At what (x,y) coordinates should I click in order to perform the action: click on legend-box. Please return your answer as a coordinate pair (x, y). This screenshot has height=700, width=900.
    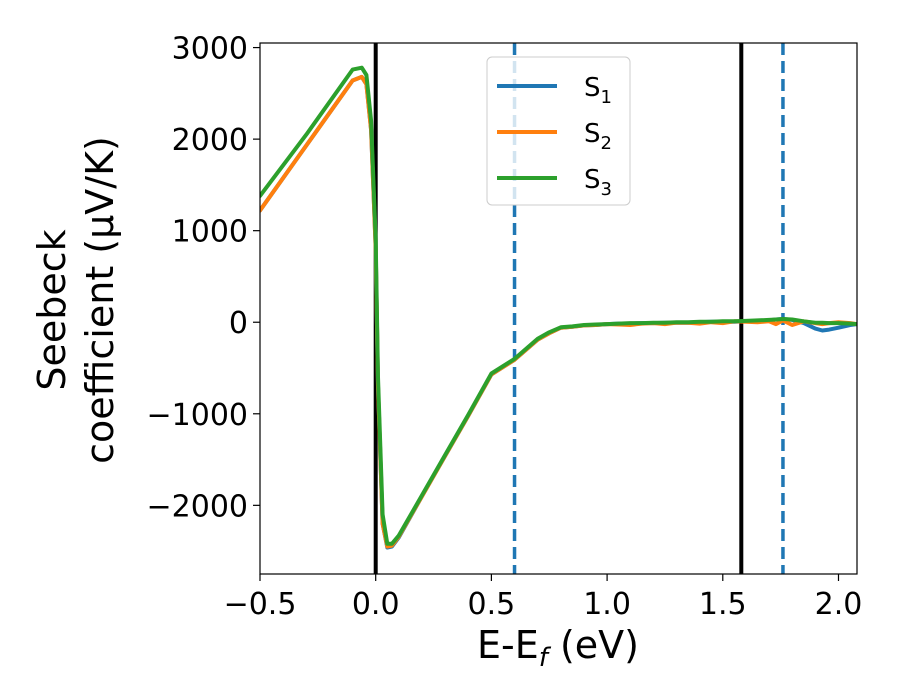
    Looking at the image, I should click on (558, 131).